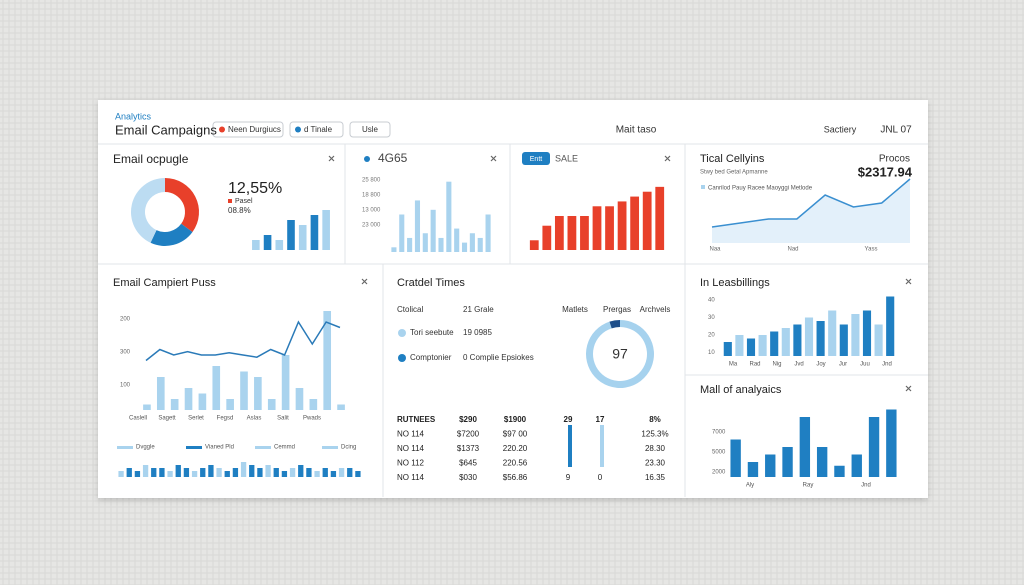  Describe the element at coordinates (283, 419) in the screenshot. I see `label: Salit` at that location.